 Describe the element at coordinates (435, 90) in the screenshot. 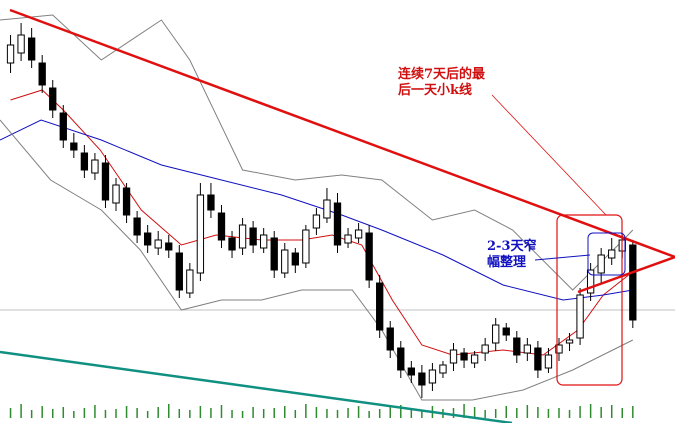

I see `annotation-text: 后一天小k线` at that location.